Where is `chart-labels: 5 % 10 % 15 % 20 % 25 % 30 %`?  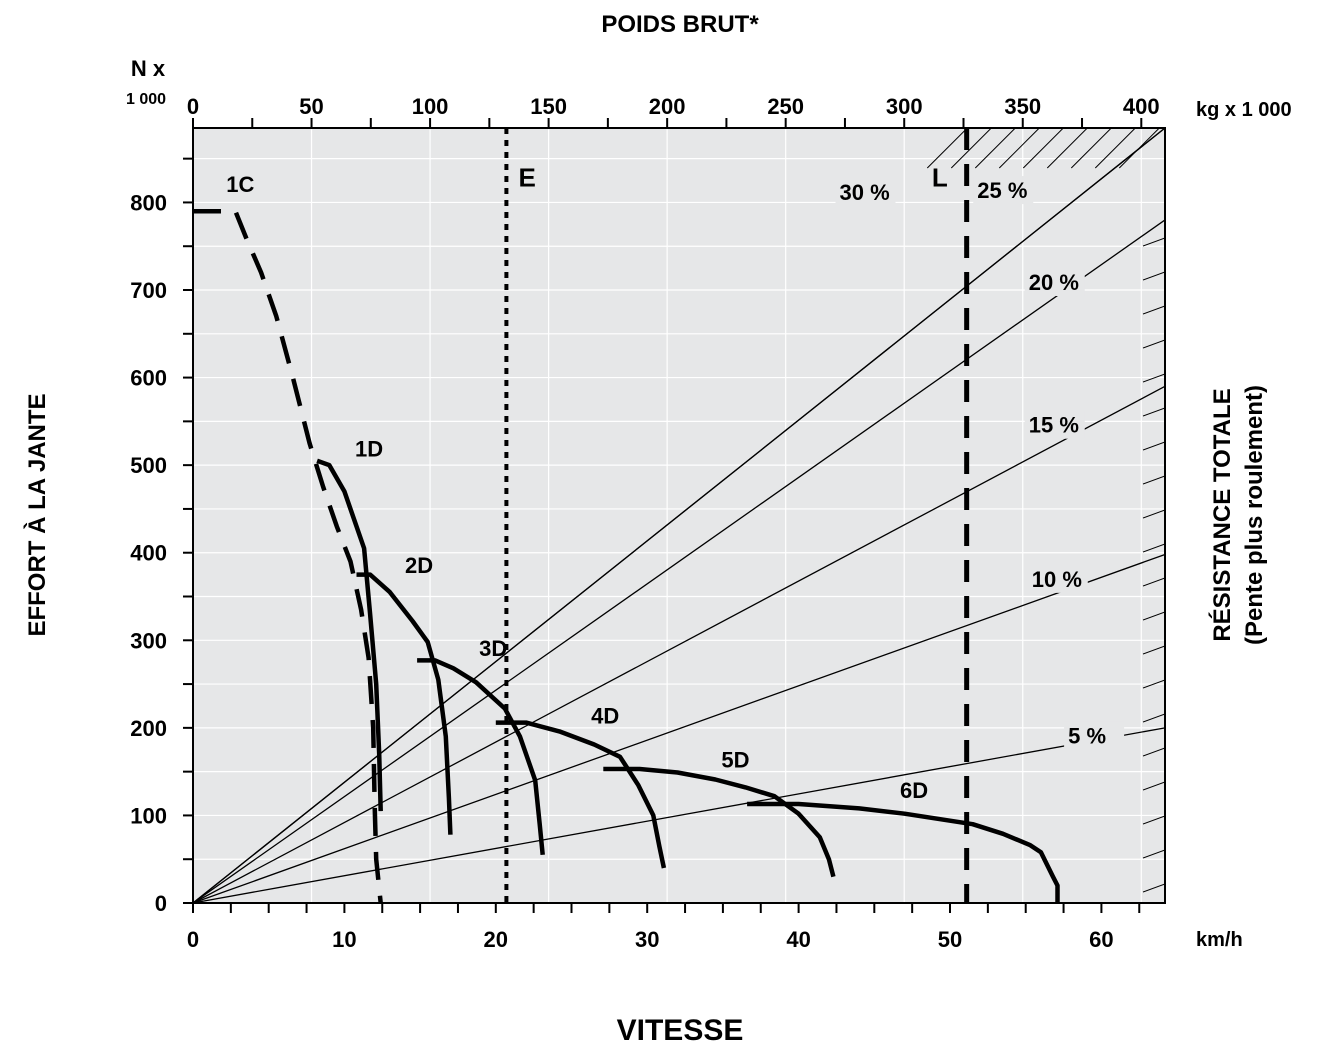 chart-labels: 5 % 10 % 15 % 20 % 25 % 30 % is located at coordinates (980, 463).